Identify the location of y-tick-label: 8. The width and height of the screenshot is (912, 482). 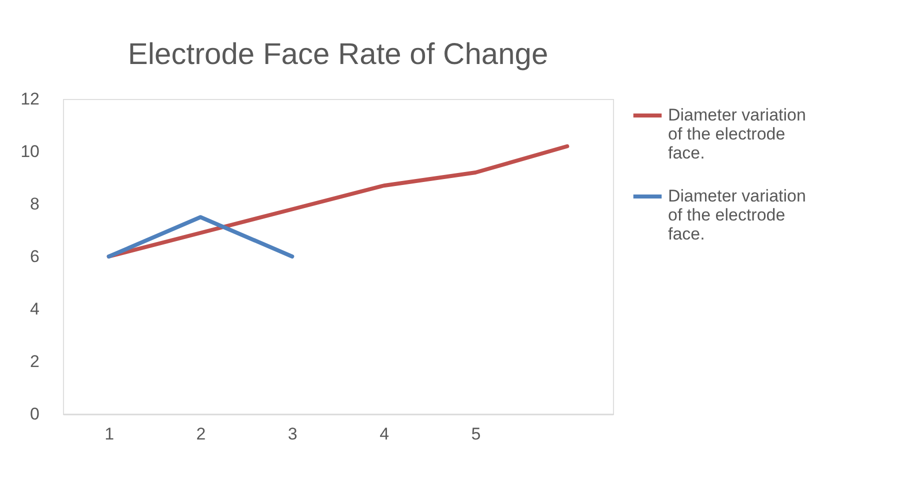
(35, 204).